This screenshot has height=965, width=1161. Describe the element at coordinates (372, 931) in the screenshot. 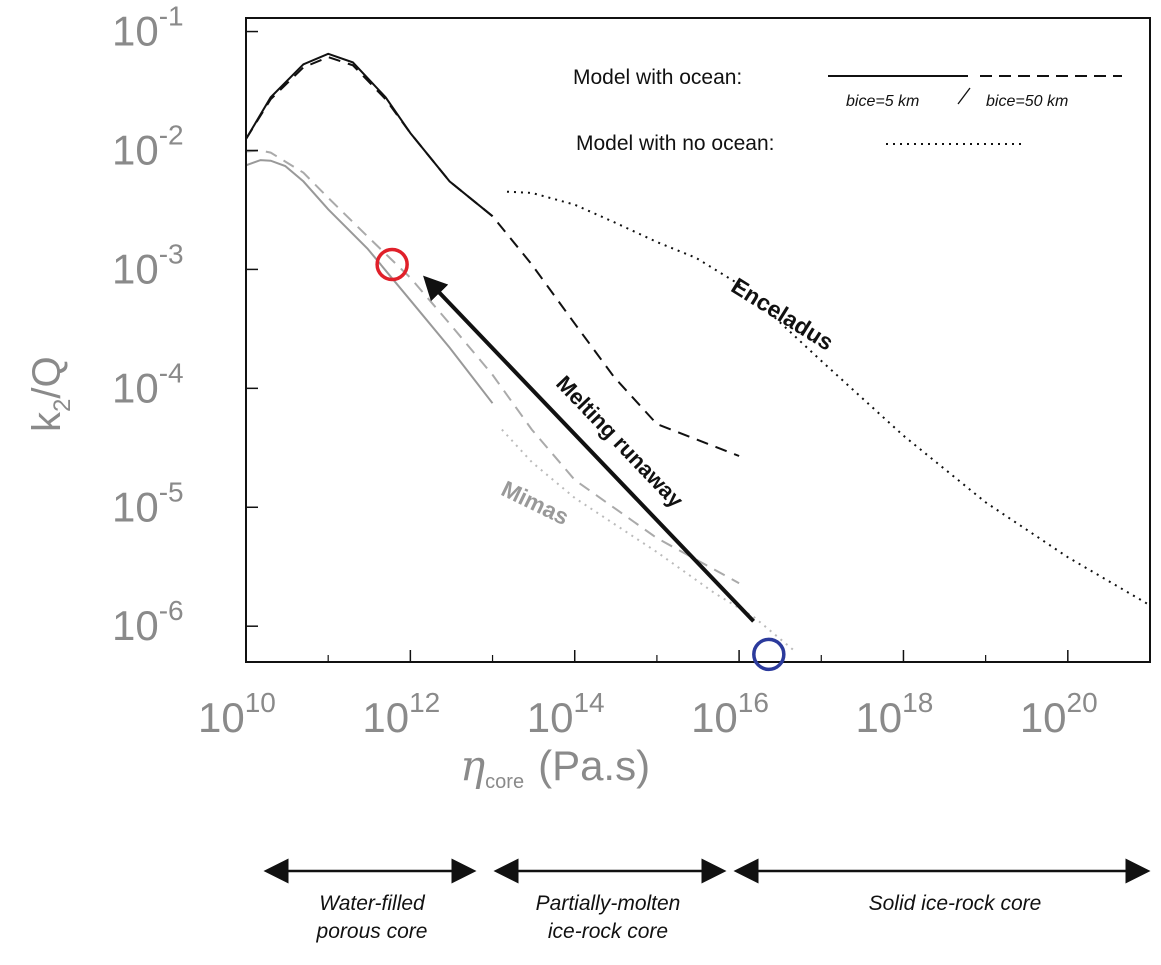

I see `region-1-line2: porous core` at that location.